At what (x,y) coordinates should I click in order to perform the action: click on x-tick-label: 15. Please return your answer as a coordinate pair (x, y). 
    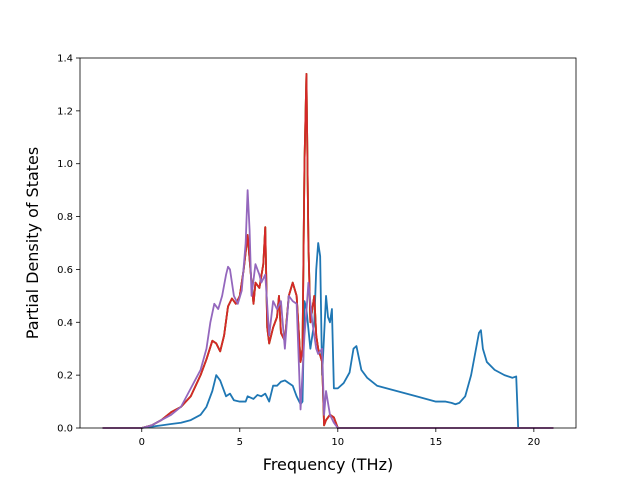
    Looking at the image, I should click on (435, 442).